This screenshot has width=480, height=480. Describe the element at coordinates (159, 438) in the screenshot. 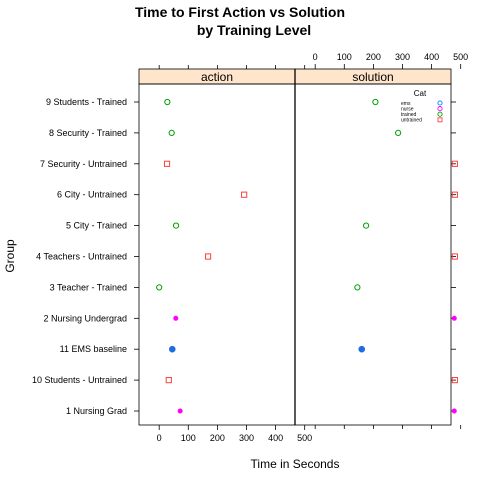

I see `x-tick-label-action-0: 0` at that location.